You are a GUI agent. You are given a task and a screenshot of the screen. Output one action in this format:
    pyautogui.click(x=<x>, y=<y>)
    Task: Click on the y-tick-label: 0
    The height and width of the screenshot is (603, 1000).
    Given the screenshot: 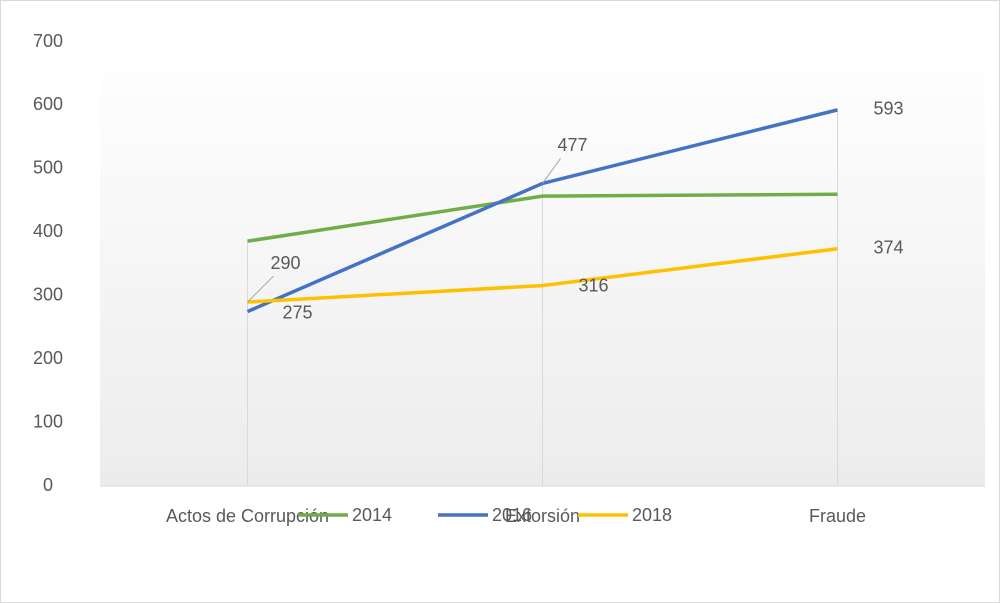 What is the action you would take?
    pyautogui.click(x=48, y=485)
    